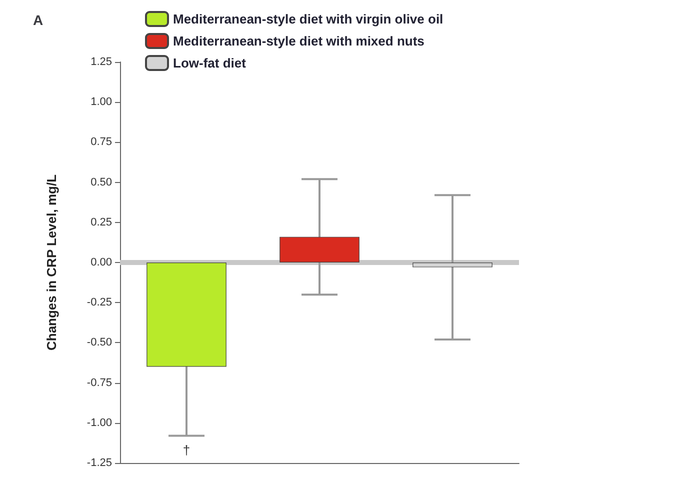 Image resolution: width=689 pixels, height=501 pixels. What do you see at coordinates (186, 450) in the screenshot?
I see `annotation: †` at bounding box center [186, 450].